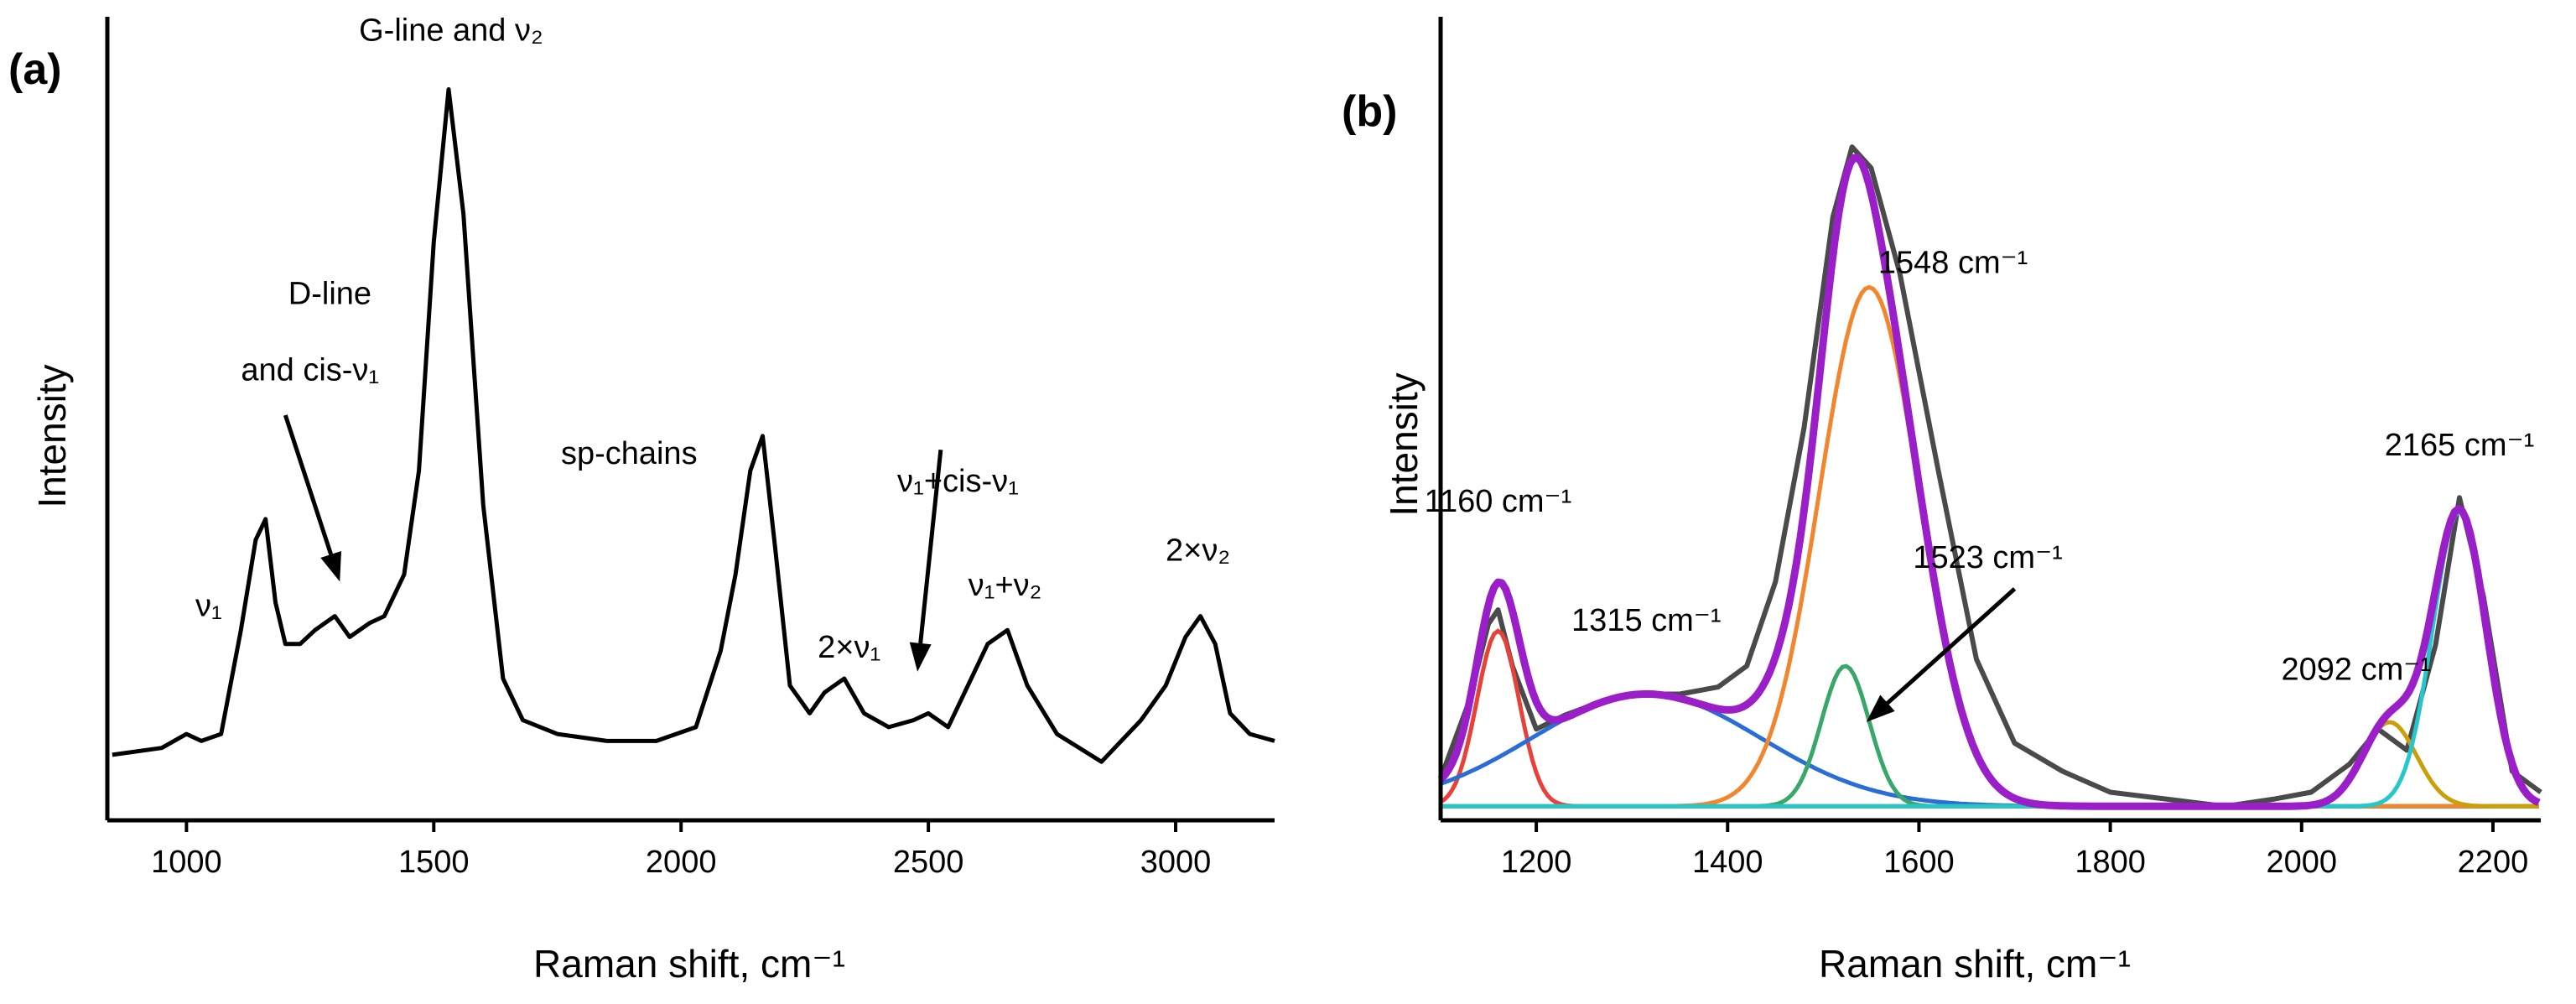  Describe the element at coordinates (2459, 445) in the screenshot. I see `peak-label: 2165 cm⁻¹` at that location.